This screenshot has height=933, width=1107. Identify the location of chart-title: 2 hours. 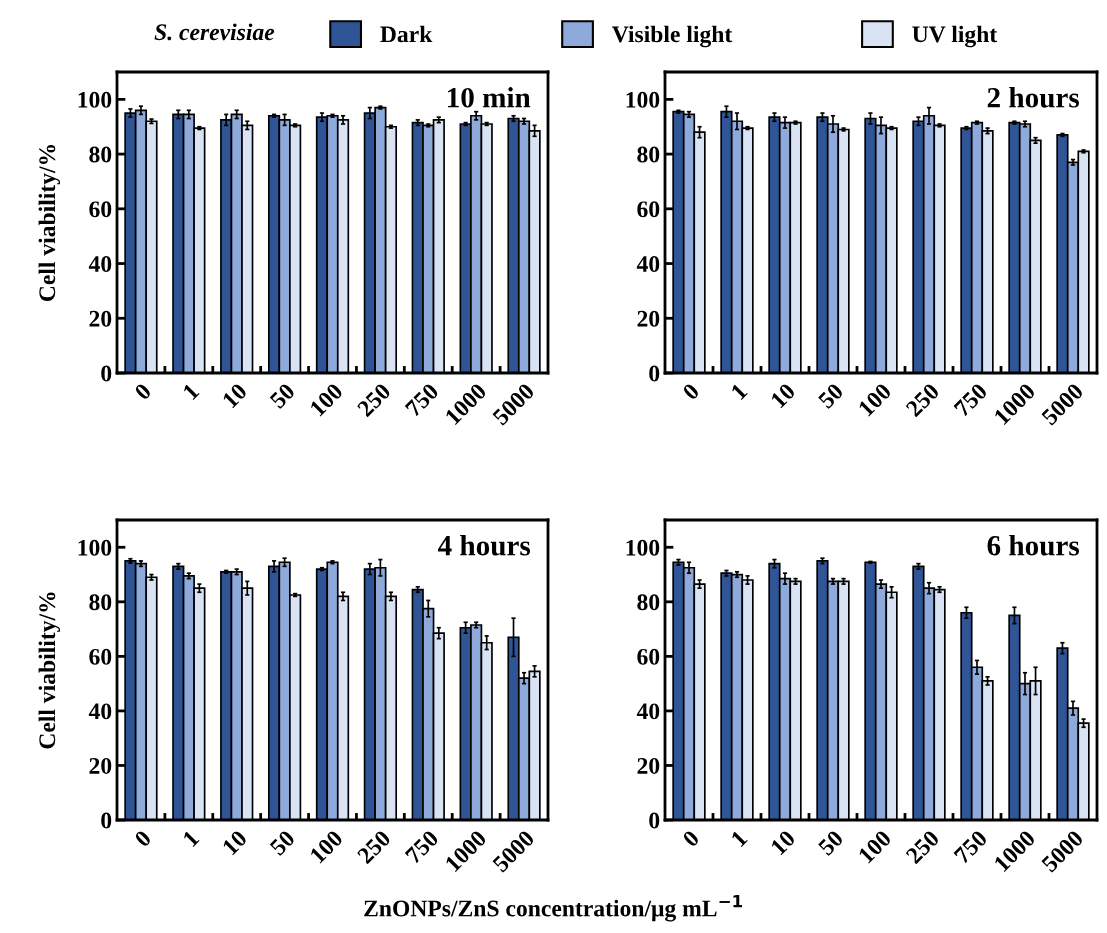
(1033, 97).